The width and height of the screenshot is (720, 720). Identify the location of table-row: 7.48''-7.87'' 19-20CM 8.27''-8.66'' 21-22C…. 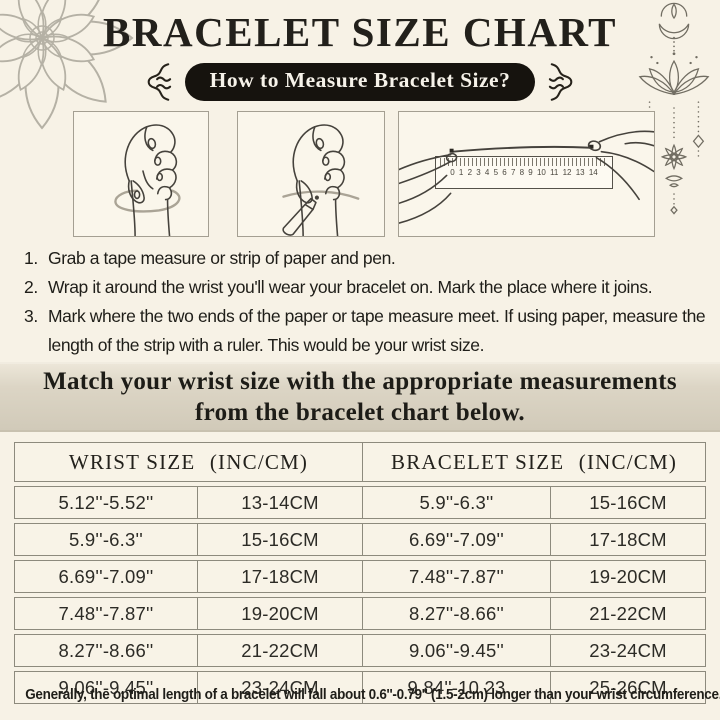
(360, 613).